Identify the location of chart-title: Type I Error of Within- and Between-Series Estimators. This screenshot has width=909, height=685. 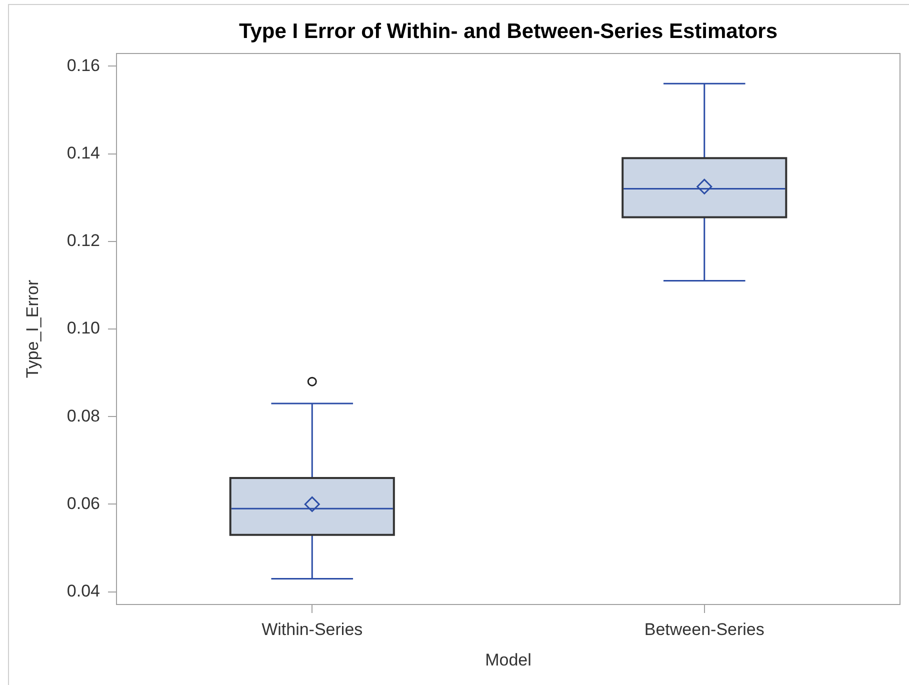
(508, 31).